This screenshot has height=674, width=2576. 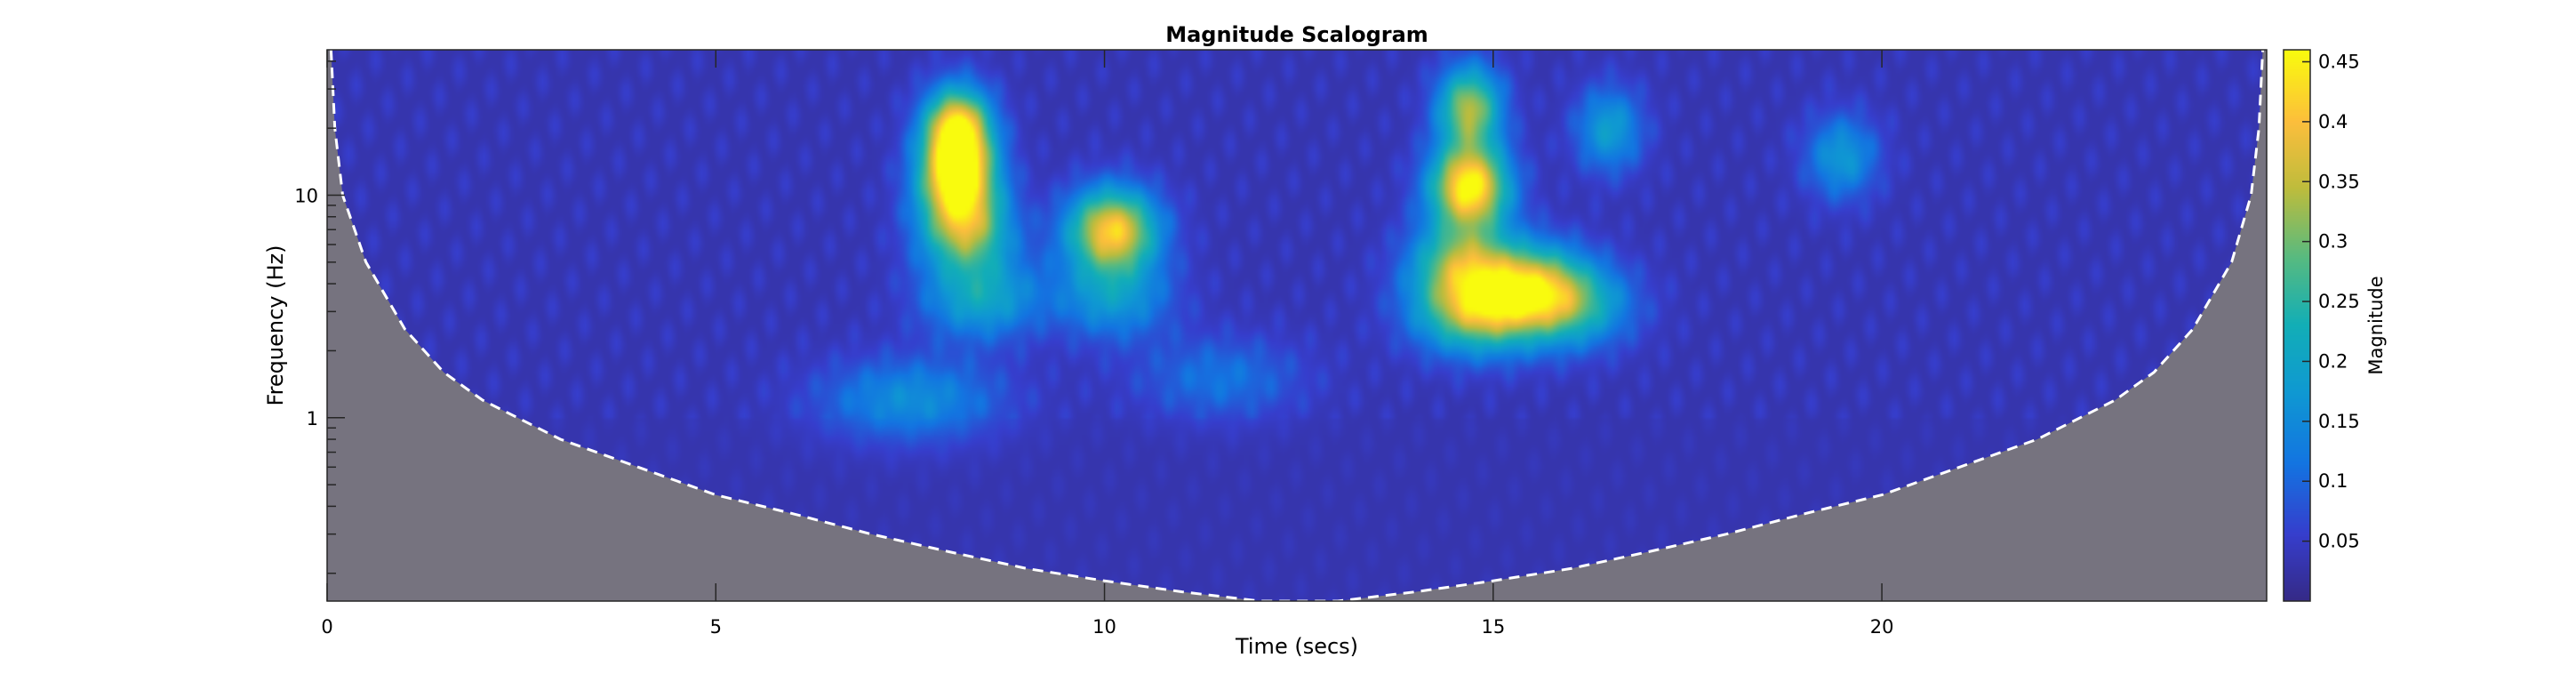 What do you see at coordinates (312, 418) in the screenshot?
I see `y-tick-label: 1` at bounding box center [312, 418].